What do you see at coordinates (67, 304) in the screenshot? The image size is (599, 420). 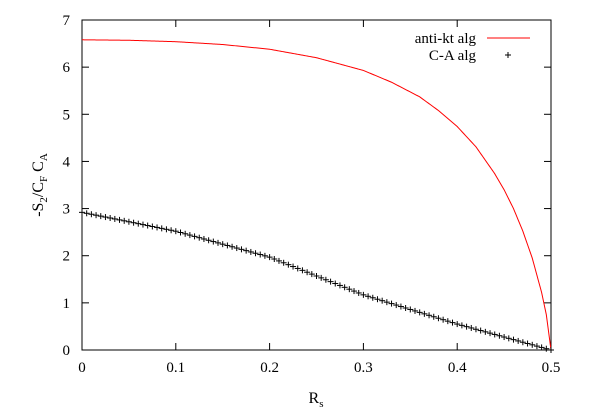 I see `y-tick-label: 1` at bounding box center [67, 304].